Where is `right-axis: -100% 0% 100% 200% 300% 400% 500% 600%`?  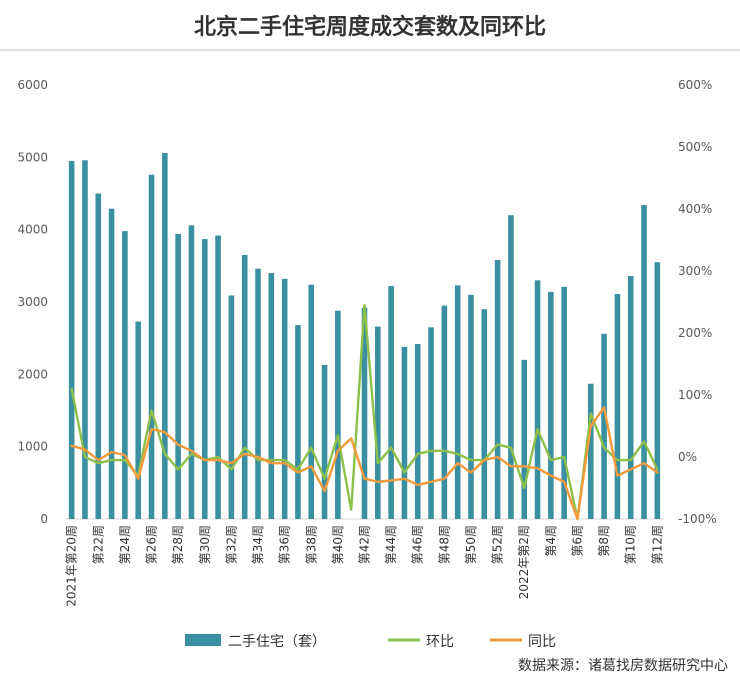 right-axis: -100% 0% 100% 200% 300% 400% 500% 600% is located at coordinates (697, 302).